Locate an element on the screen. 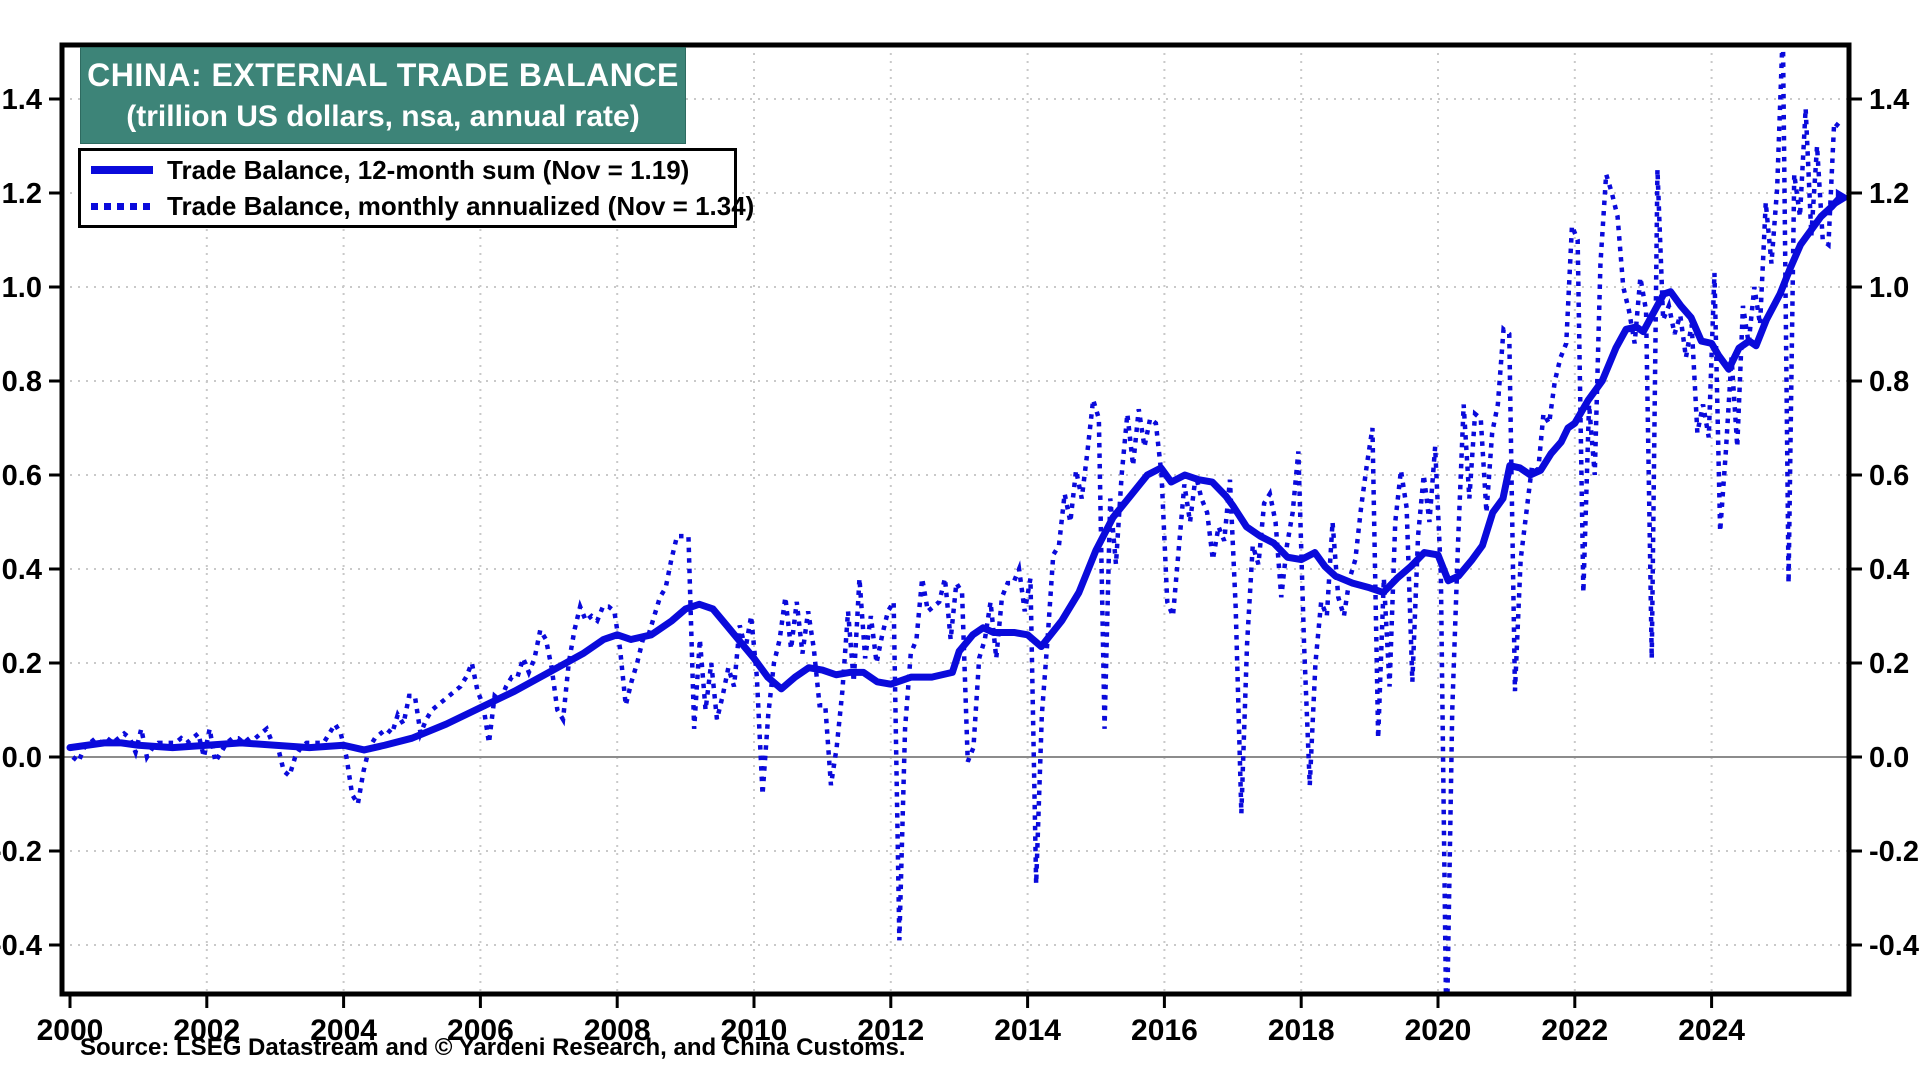 The height and width of the screenshot is (1080, 1920). chart-title-line1: CHINA: EXTERNAL TRADE BALANCE is located at coordinates (383, 75).